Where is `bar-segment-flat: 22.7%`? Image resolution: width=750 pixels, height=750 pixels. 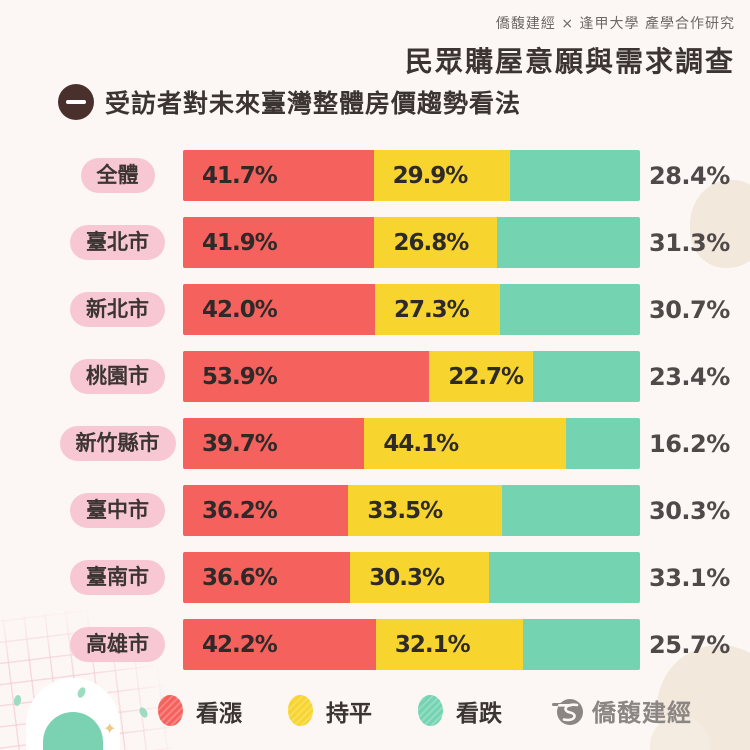
bar-segment-flat: 22.7% is located at coordinates (481, 376).